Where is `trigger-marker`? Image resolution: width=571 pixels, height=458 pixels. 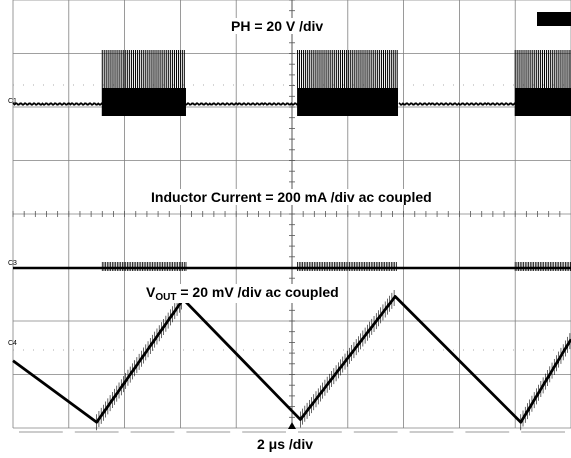 trigger-marker is located at coordinates (292, 425).